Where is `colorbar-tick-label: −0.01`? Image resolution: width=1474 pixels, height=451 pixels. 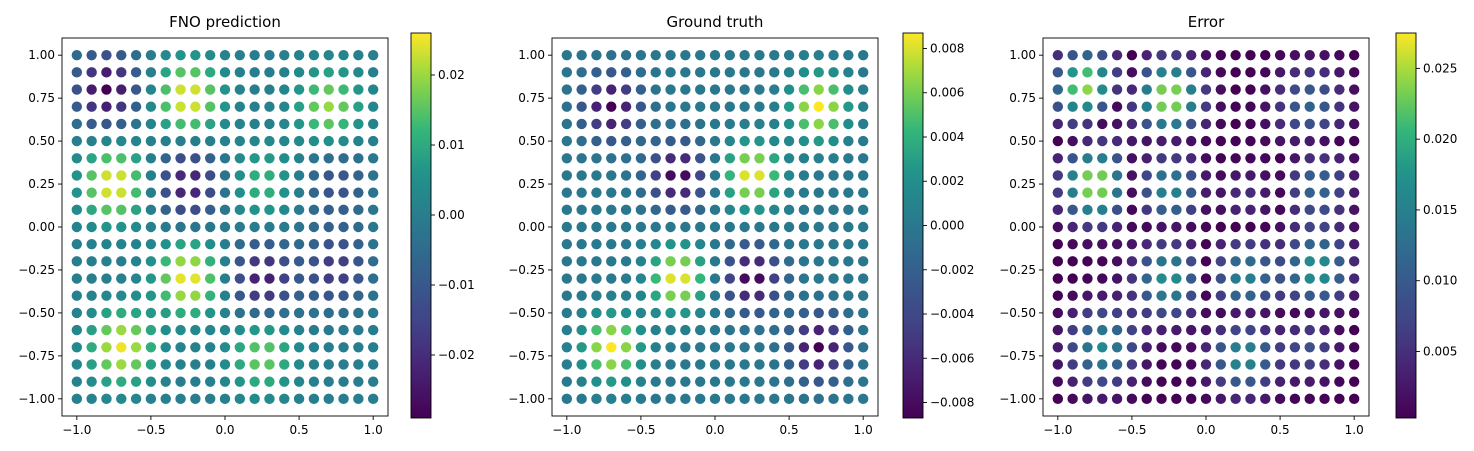 colorbar-tick-label: −0.01 is located at coordinates (456, 285).